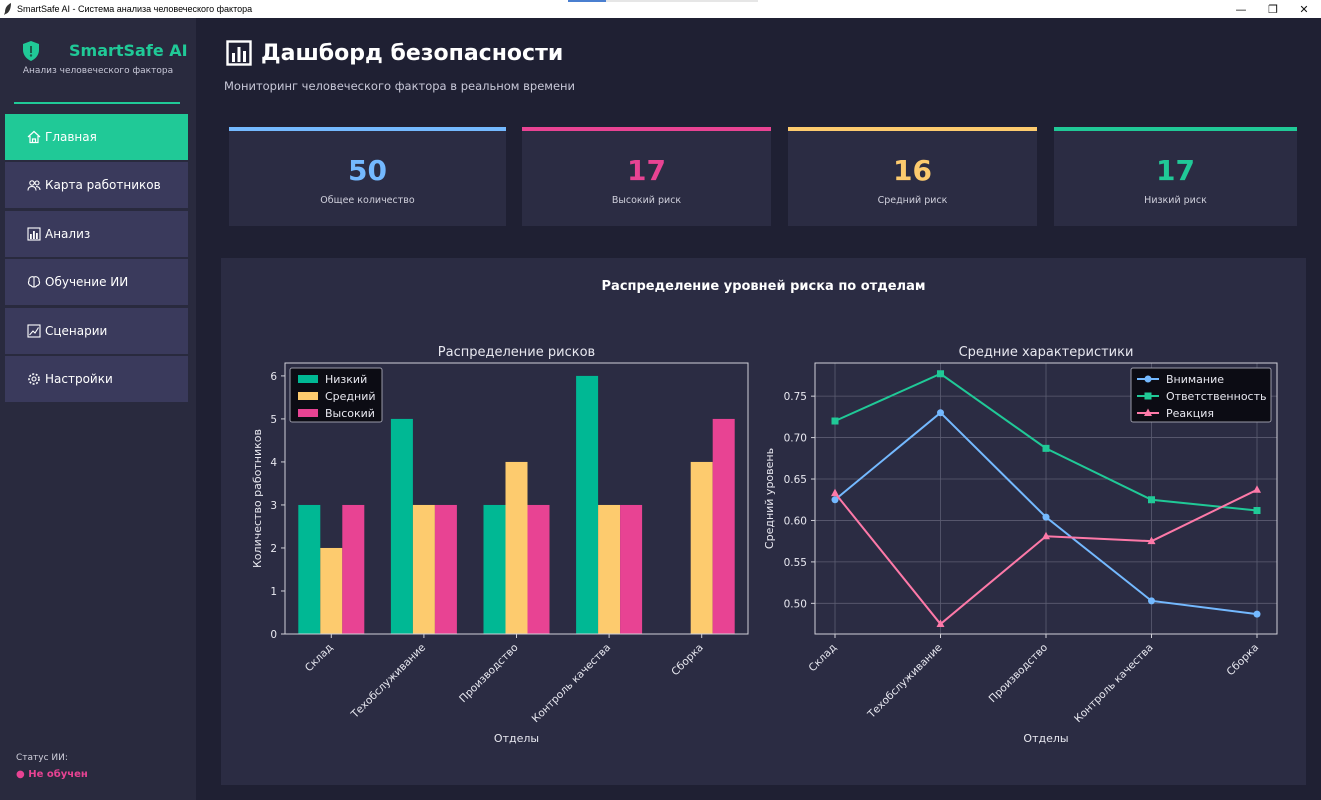 This screenshot has height=800, width=1321. Describe the element at coordinates (795, 397) in the screenshot. I see `y-tick-label: 0.75` at that location.